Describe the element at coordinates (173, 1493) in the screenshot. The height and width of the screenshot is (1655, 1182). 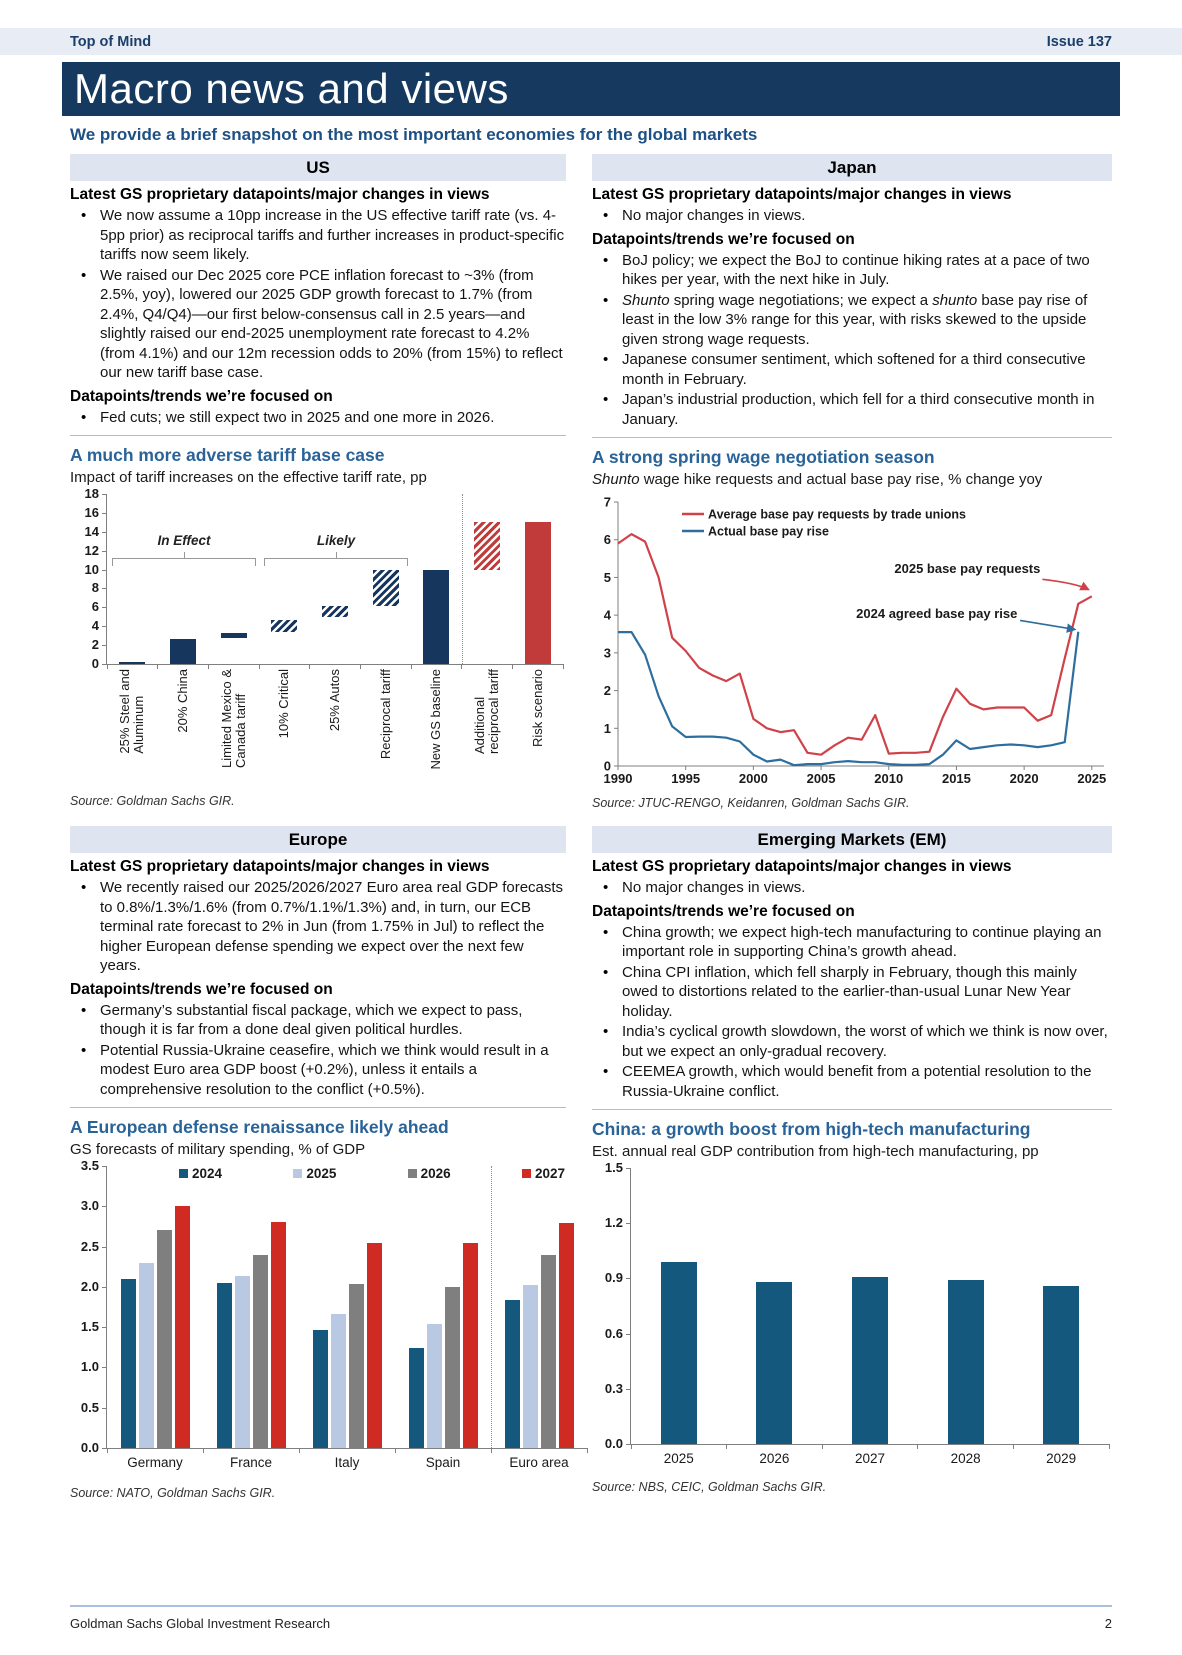
I see `chart-source: Source: NATO, Goldman Sachs GIR.` at that location.